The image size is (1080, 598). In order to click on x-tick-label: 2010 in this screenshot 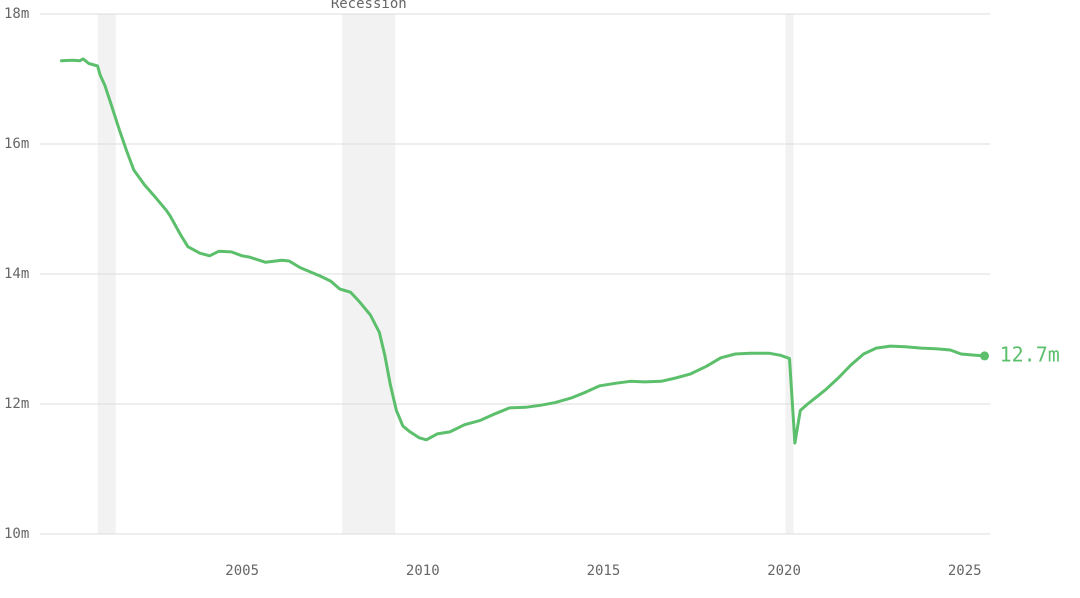, I will do `click(423, 571)`.